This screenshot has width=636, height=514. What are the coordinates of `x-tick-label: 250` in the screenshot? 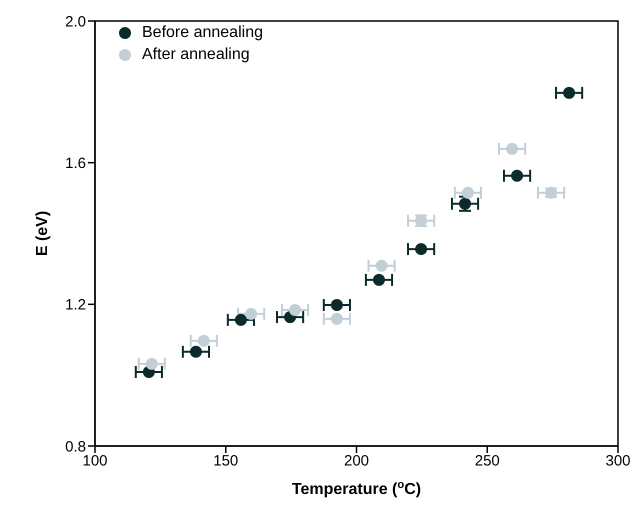 It's located at (487, 461).